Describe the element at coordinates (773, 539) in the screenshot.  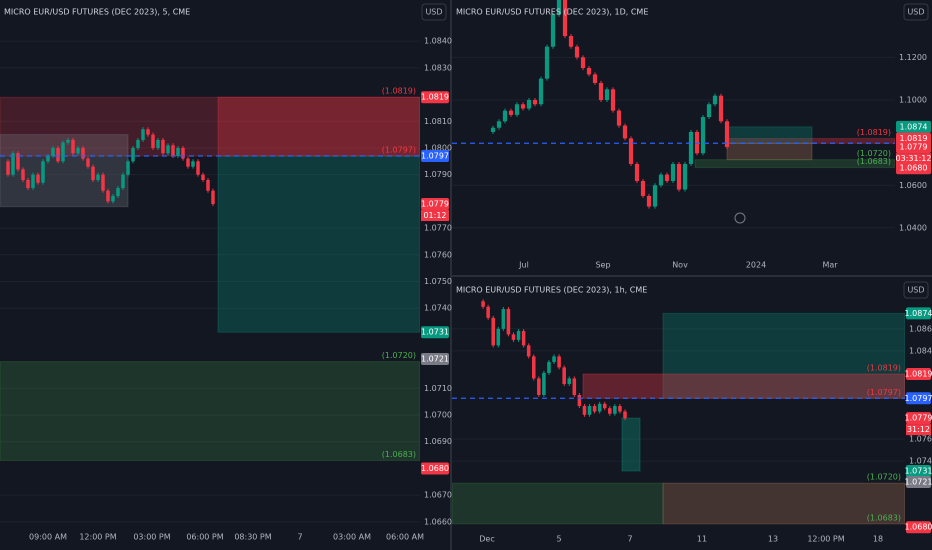
I see `x-tick-label: 13` at that location.